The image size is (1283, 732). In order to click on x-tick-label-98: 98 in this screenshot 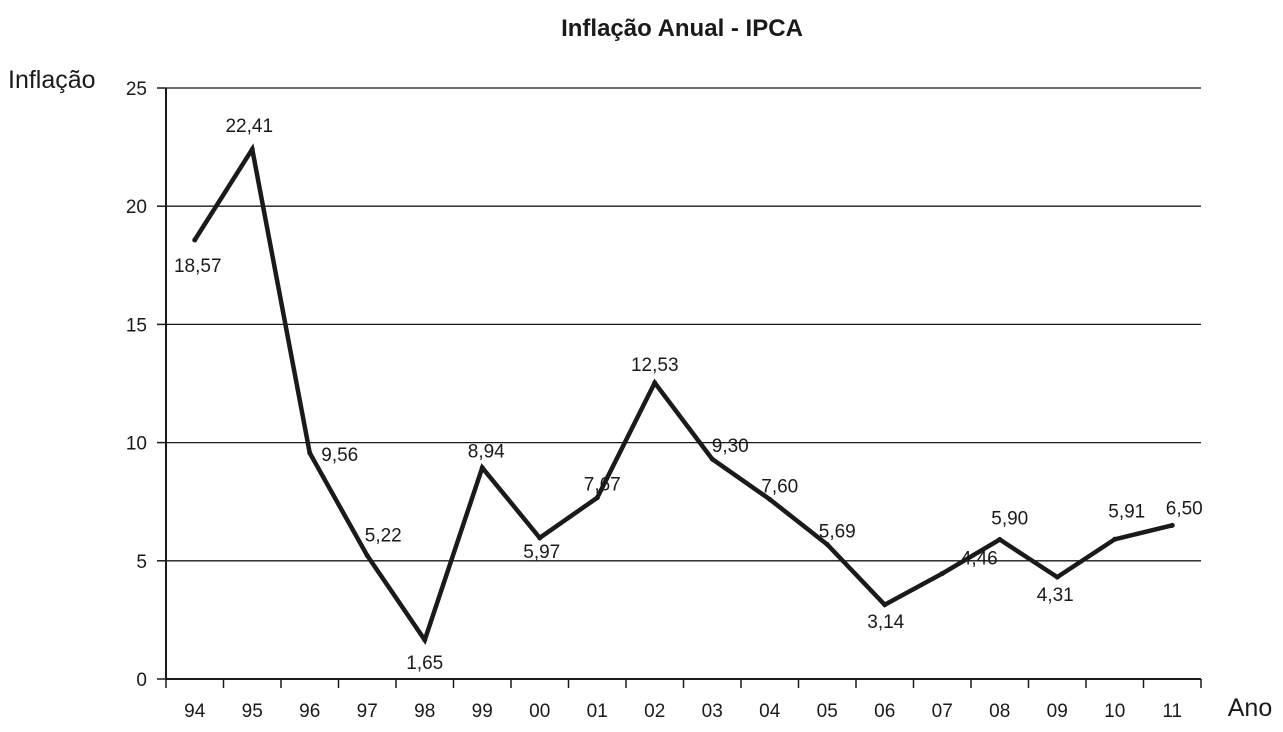, I will do `click(424, 711)`.